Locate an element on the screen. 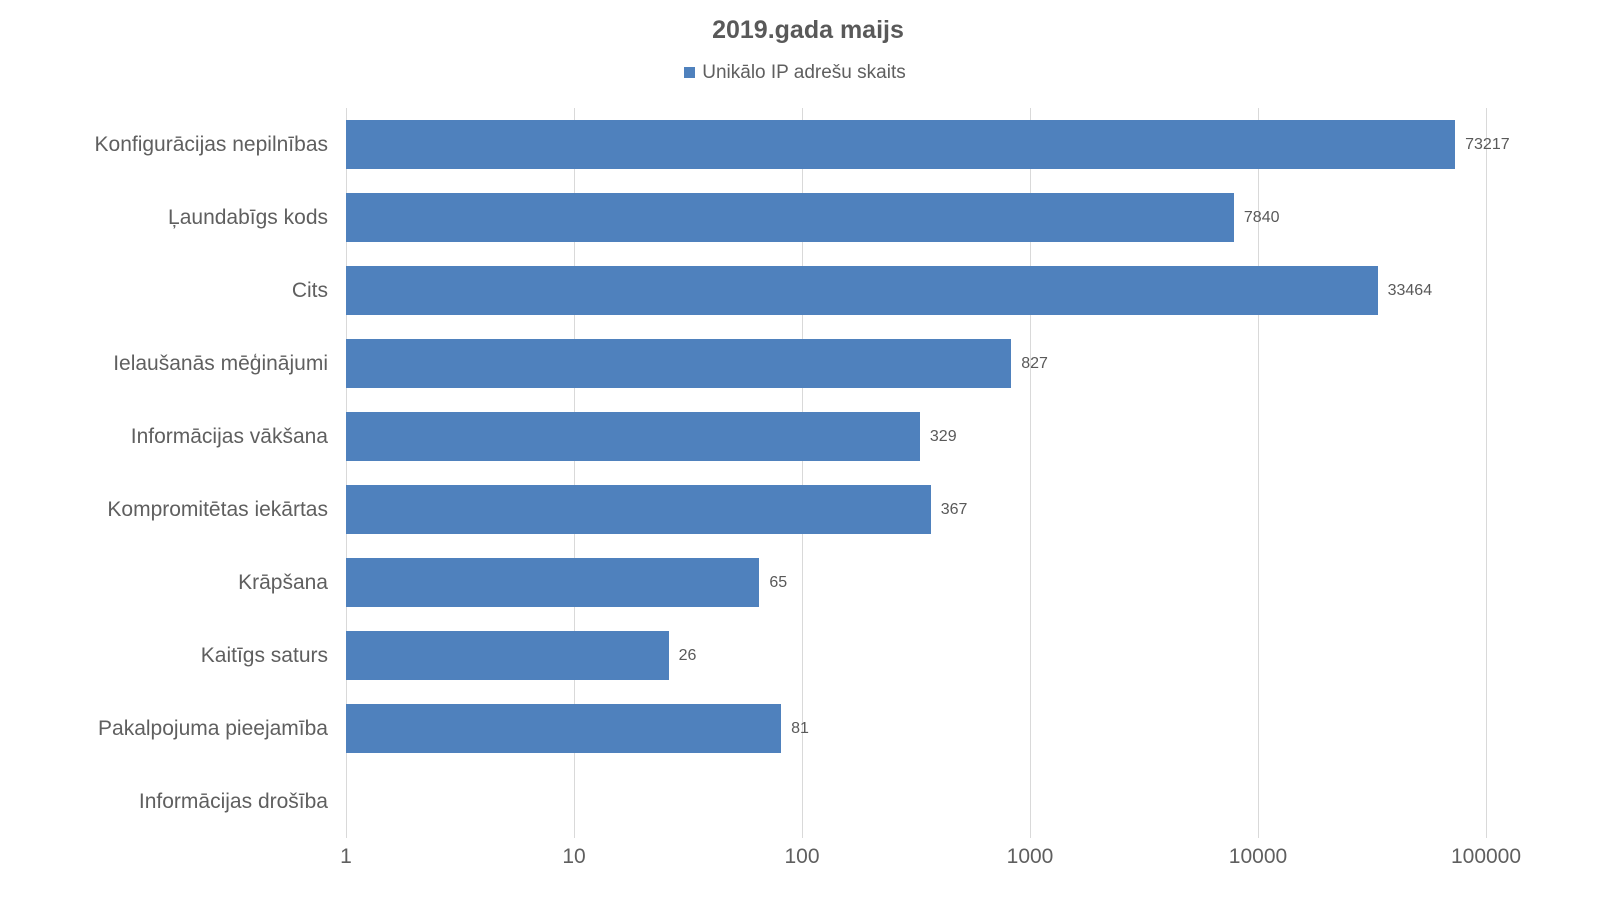 The width and height of the screenshot is (1600, 899). bar-value-label: 367 is located at coordinates (954, 509).